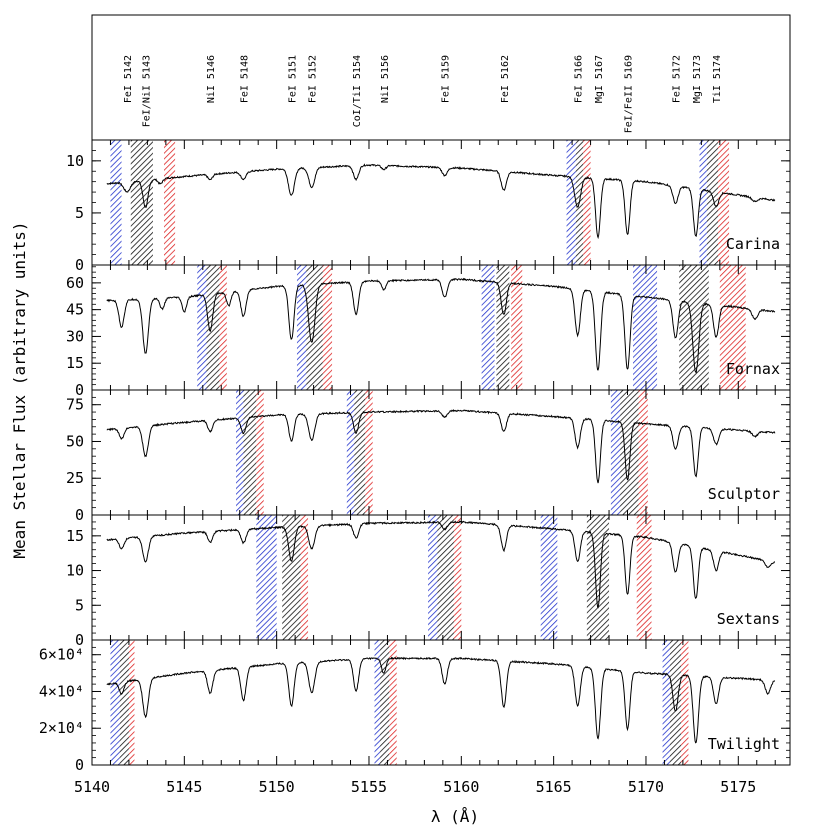 This screenshot has height=837, width=830. Describe the element at coordinates (599, 79) in the screenshot. I see `line-label: MgI 5167` at that location.